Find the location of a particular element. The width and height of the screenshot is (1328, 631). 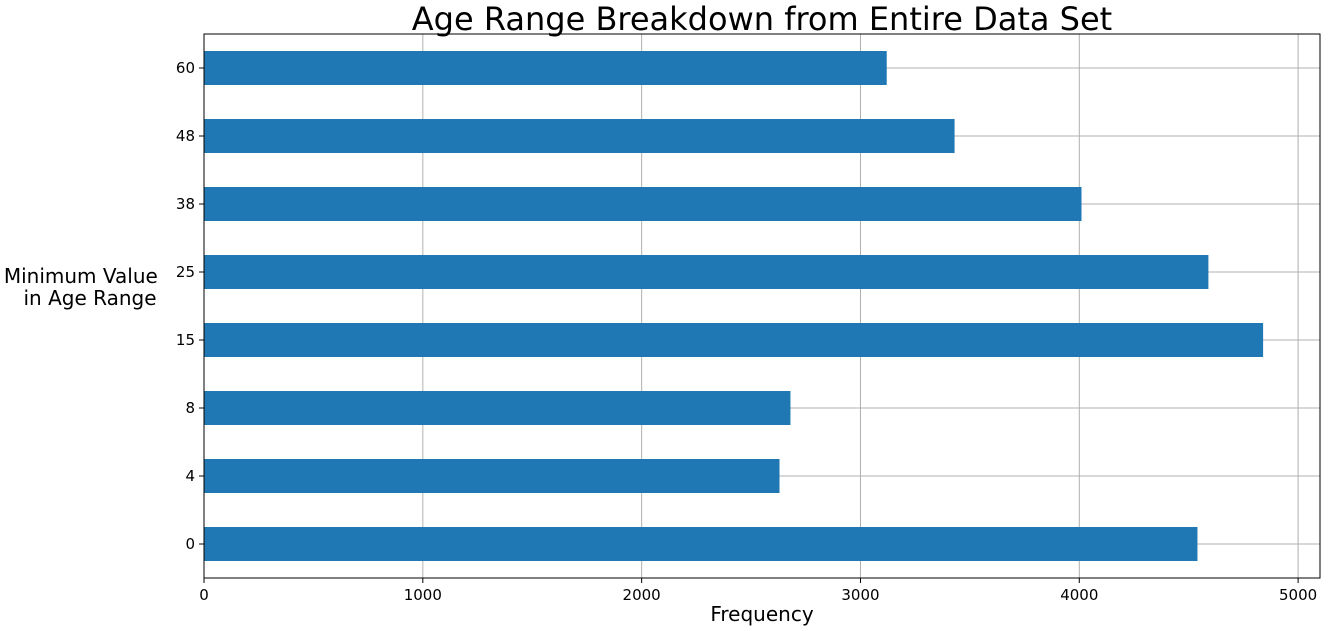

y-tick-label-48: 48 is located at coordinates (185, 136).